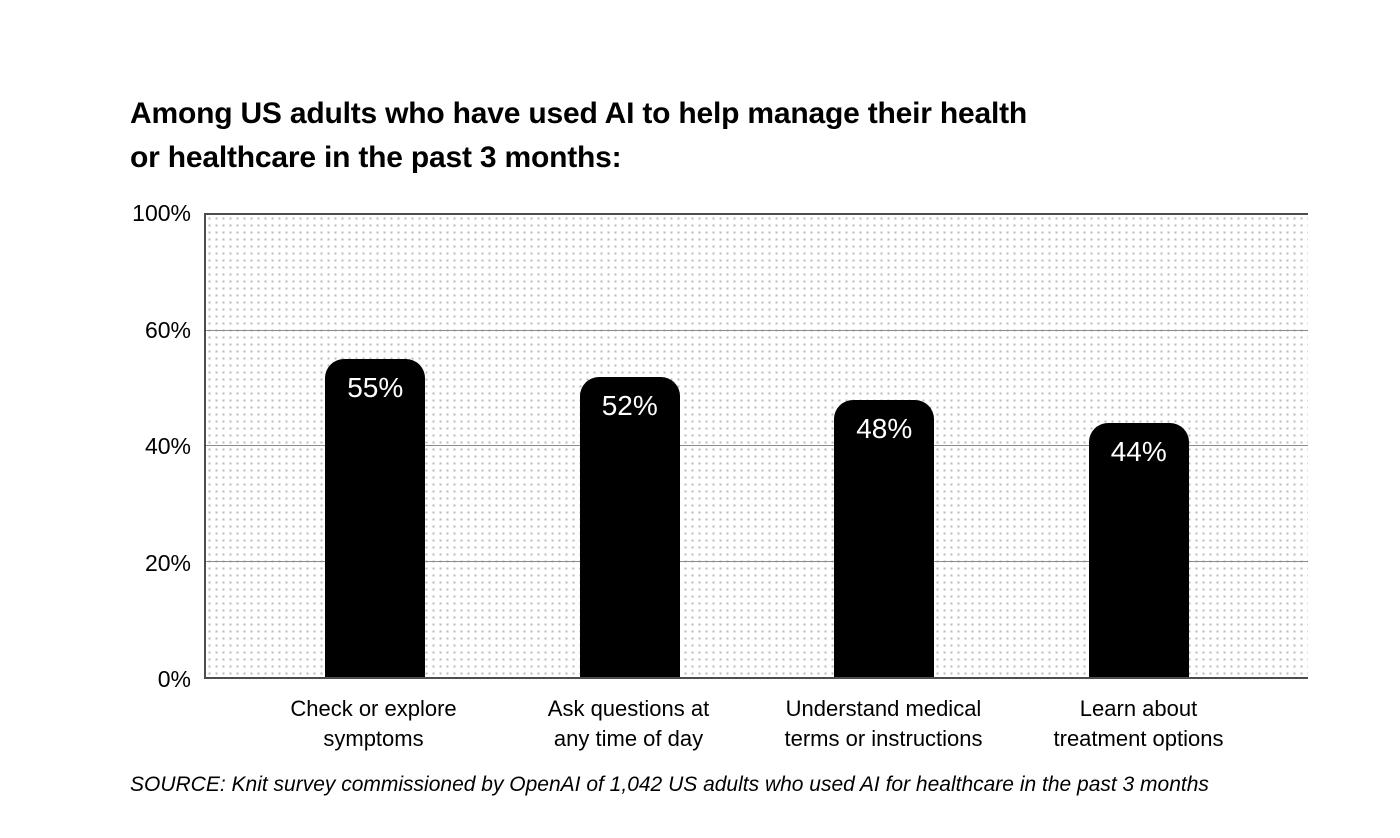 The height and width of the screenshot is (838, 1400). Describe the element at coordinates (1138, 451) in the screenshot. I see `bar-value-label: 44%` at that location.